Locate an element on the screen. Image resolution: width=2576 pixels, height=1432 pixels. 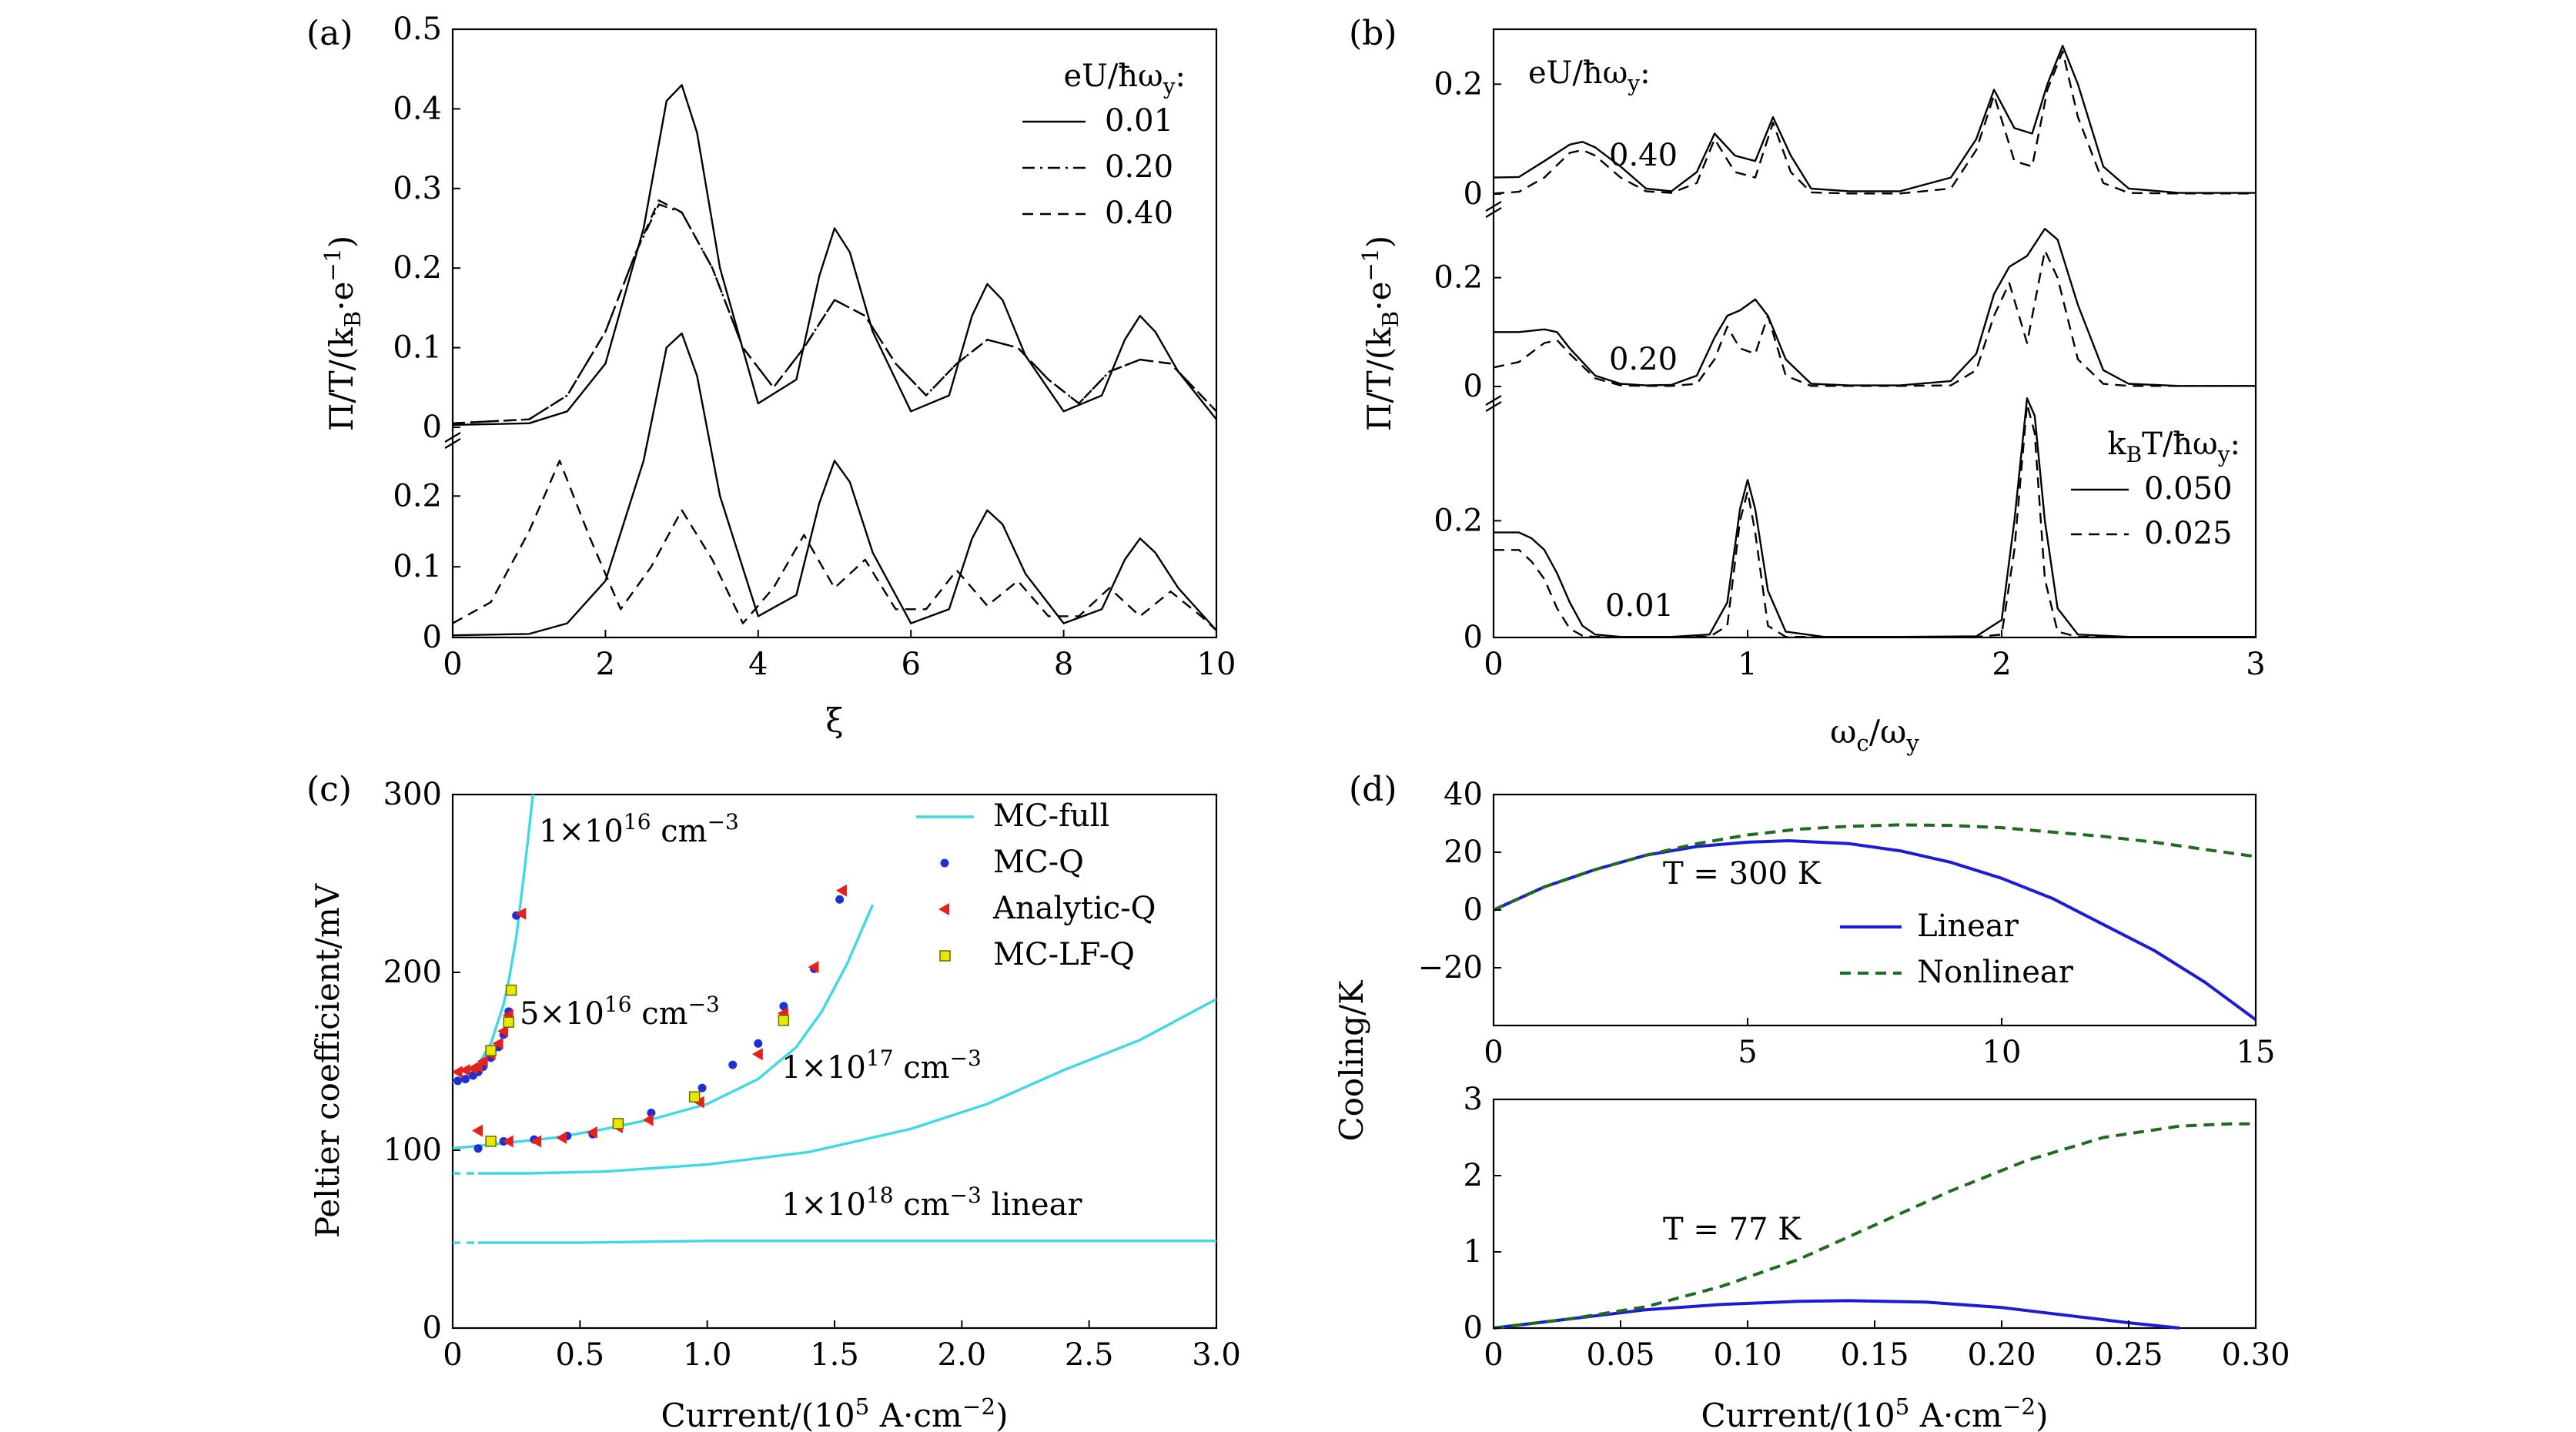
panel-d-bottom-y-tick-label: 2 is located at coordinates (1473, 1175).